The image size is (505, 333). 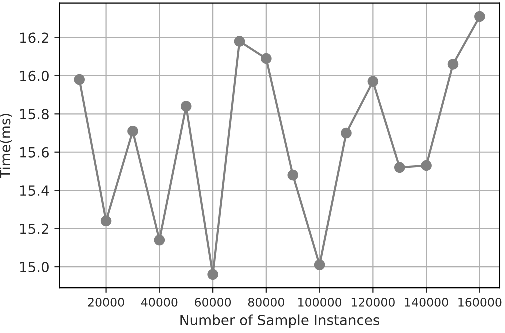 What do you see at coordinates (34, 152) in the screenshot?
I see `y-tick-label: 15.6` at bounding box center [34, 152].